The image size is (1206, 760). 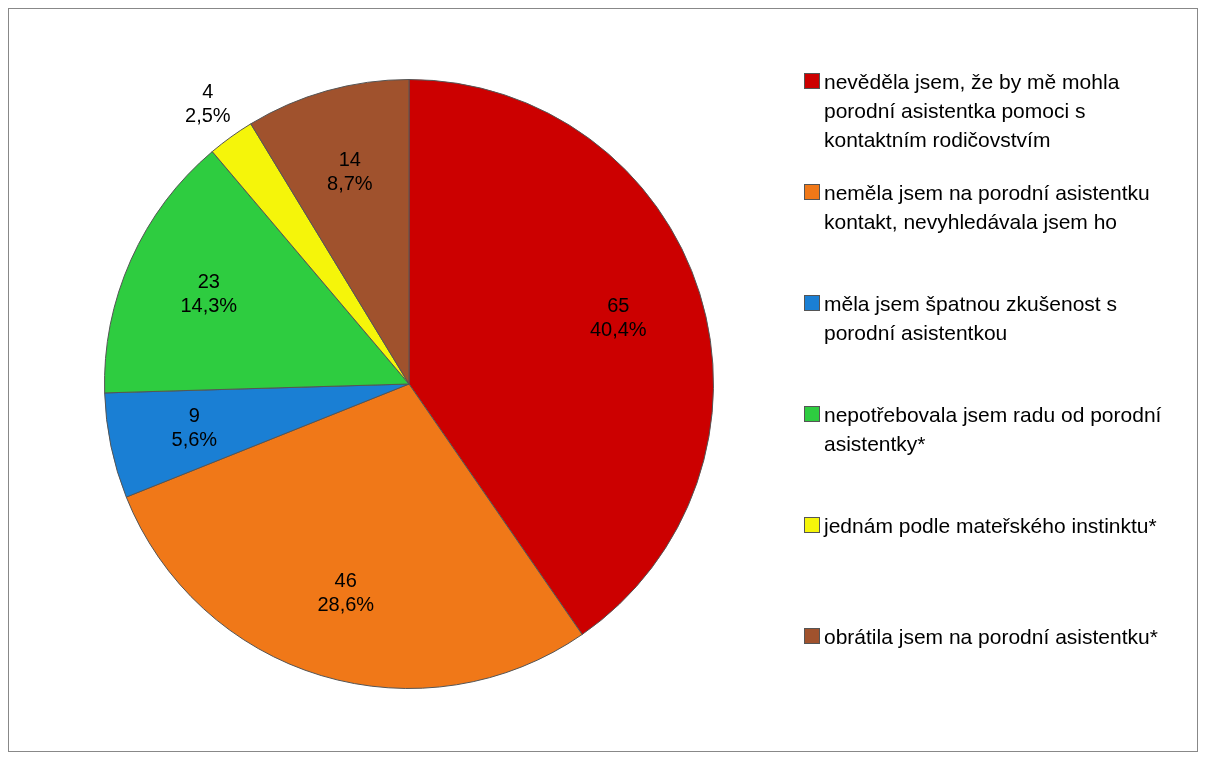 What do you see at coordinates (208, 103) in the screenshot?
I see `data-label: 4 2,5%` at bounding box center [208, 103].